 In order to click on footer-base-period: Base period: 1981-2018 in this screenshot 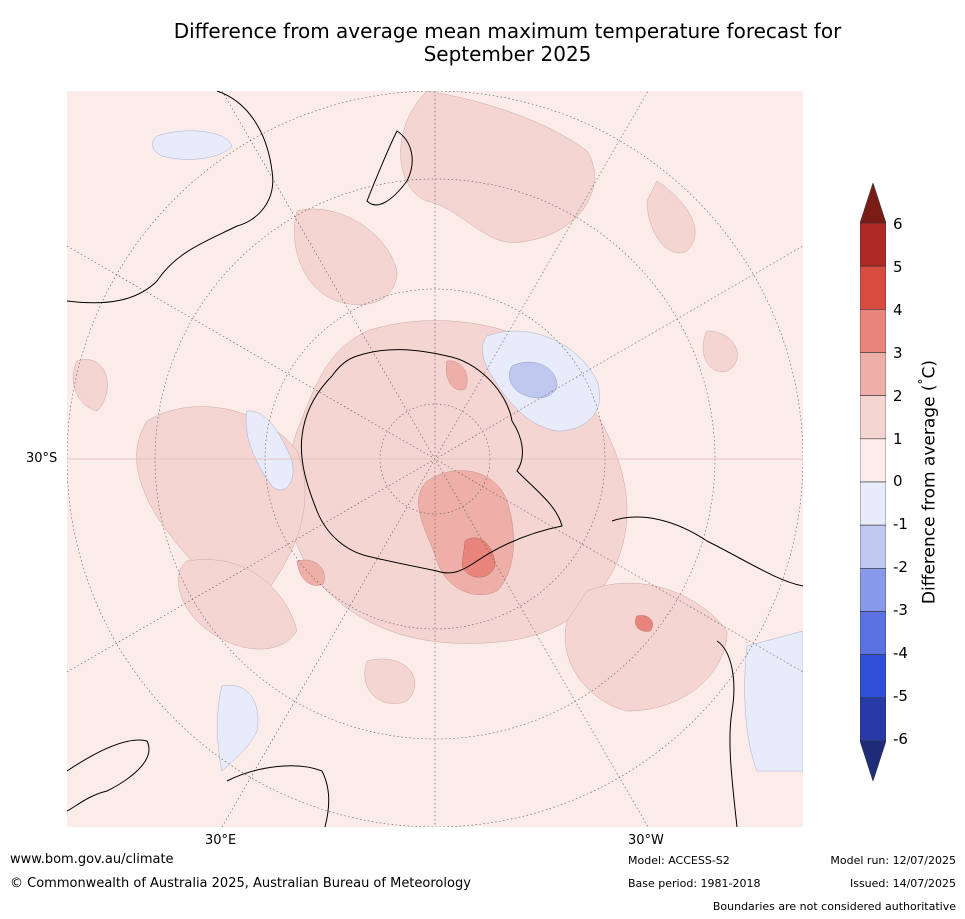, I will do `click(694, 883)`.